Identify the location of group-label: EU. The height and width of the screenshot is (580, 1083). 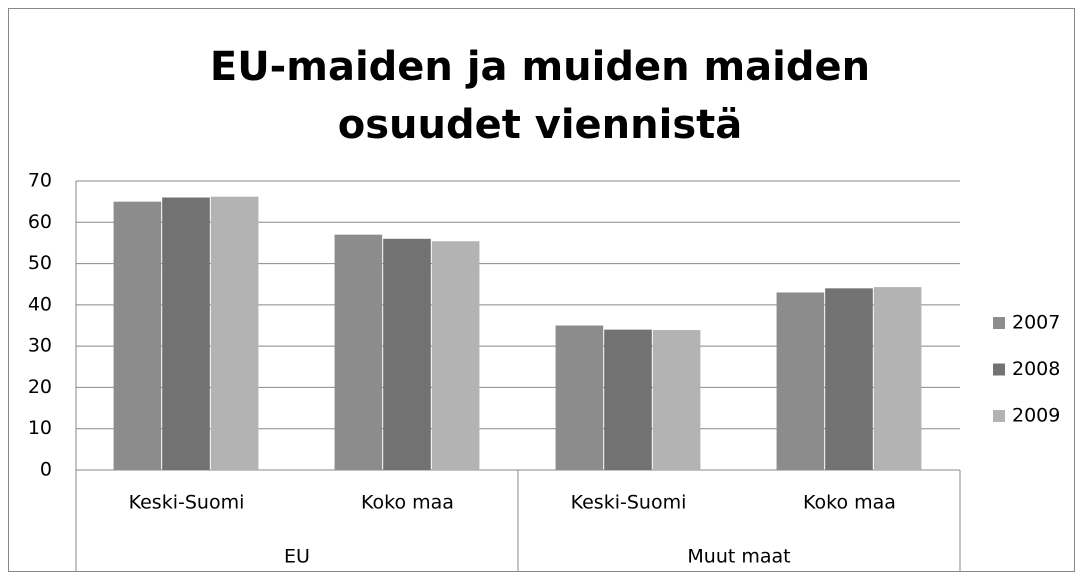
(297, 557).